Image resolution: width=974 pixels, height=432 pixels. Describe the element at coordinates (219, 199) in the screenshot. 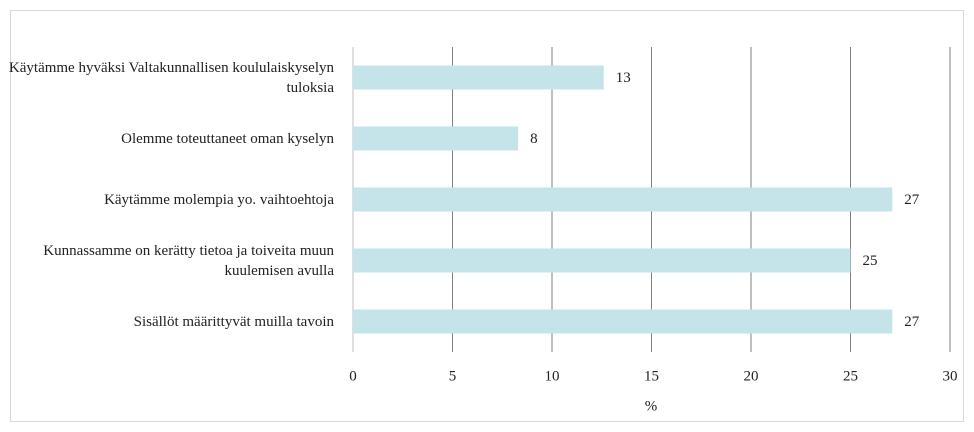

I see `y-tick-label: Käytämme molempia yo. vaihtoehtoja` at that location.